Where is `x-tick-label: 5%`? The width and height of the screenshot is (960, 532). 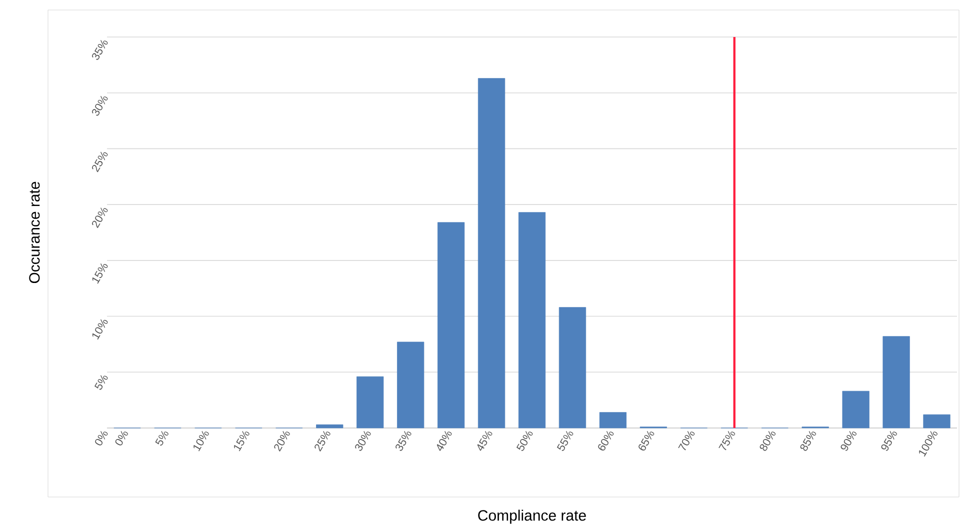
x-tick-label: 5% is located at coordinates (161, 438).